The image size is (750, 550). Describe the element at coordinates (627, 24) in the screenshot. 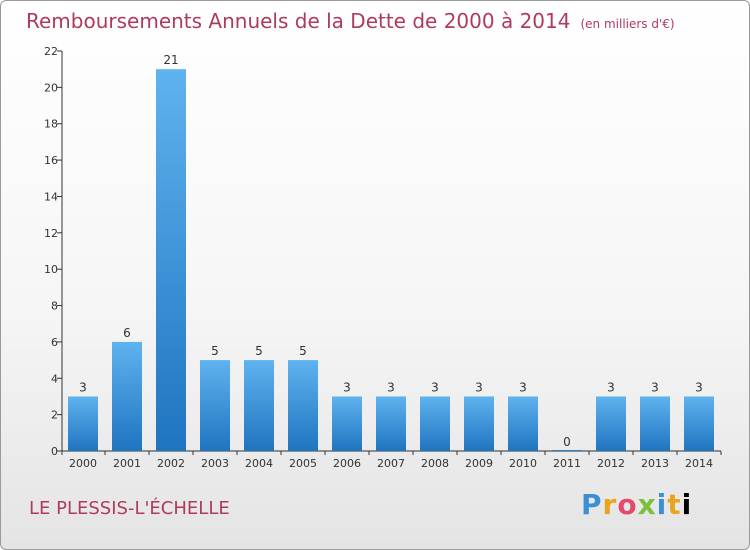

I see `chart-unit: (en milliers d'€)` at that location.